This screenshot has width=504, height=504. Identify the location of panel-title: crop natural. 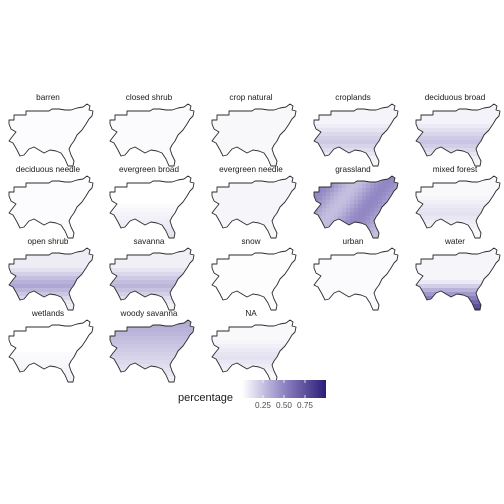
(250, 97).